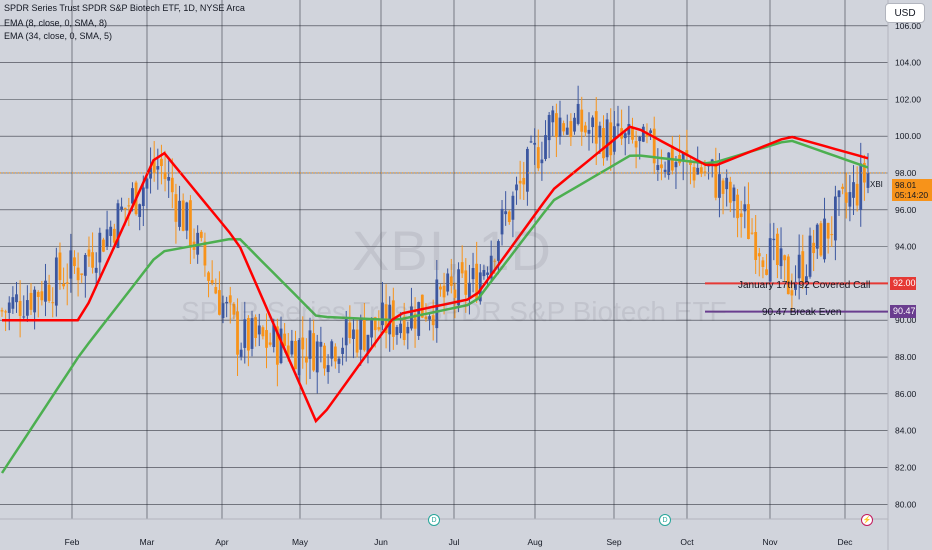  Describe the element at coordinates (906, 173) in the screenshot. I see `y-tick-label: 98.00` at that location.